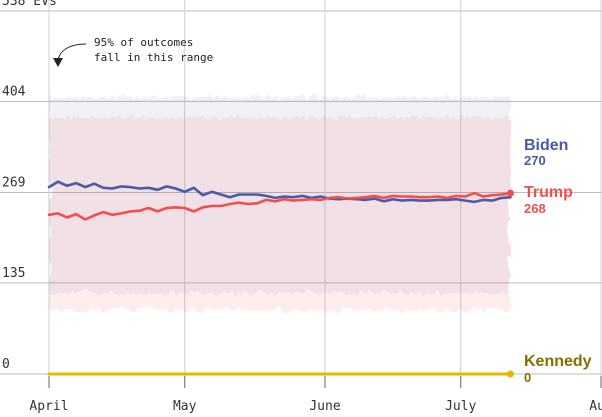  I want to click on y-axis: 538 EVs 404 269 135 0, so click(29, 186).